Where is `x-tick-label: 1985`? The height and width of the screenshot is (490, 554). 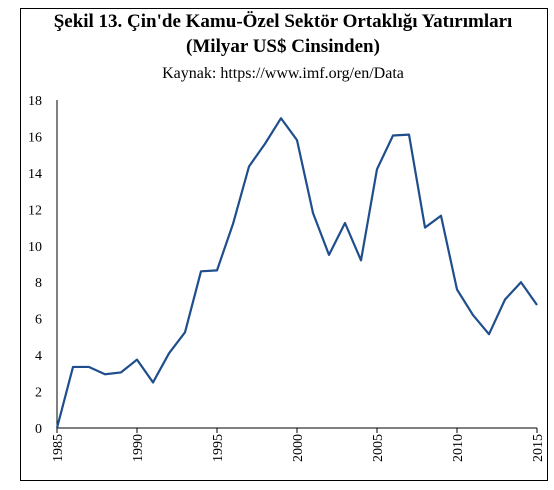 x-tick-label: 1985 is located at coordinates (58, 448).